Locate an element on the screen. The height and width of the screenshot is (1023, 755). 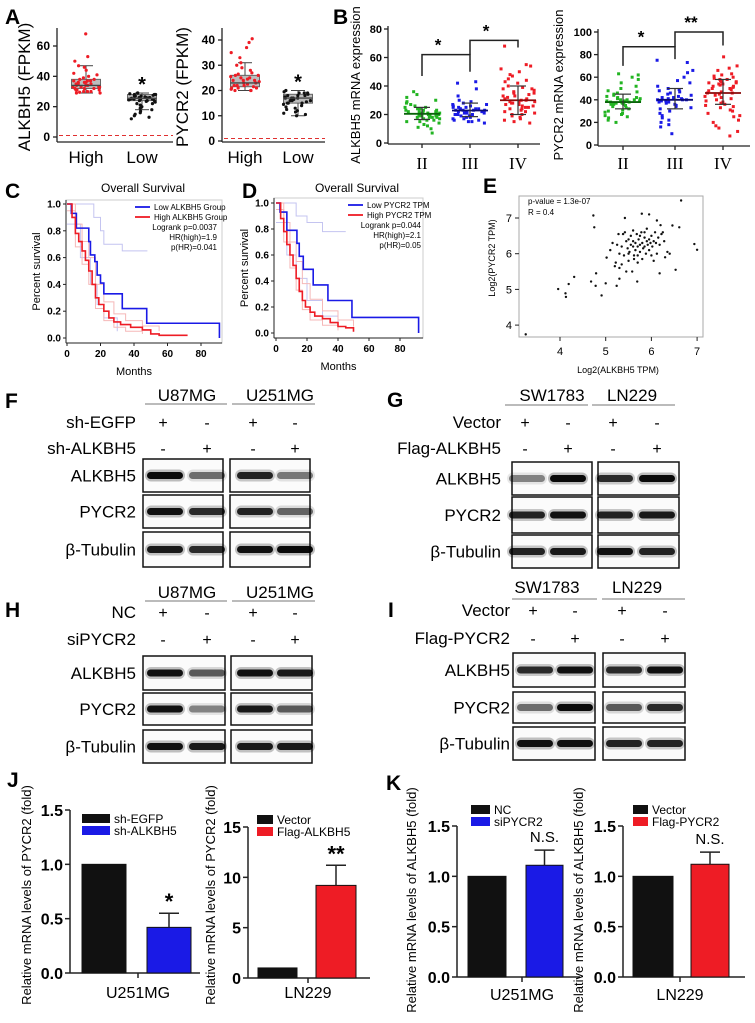
significance-star: * is located at coordinates (142, 85).